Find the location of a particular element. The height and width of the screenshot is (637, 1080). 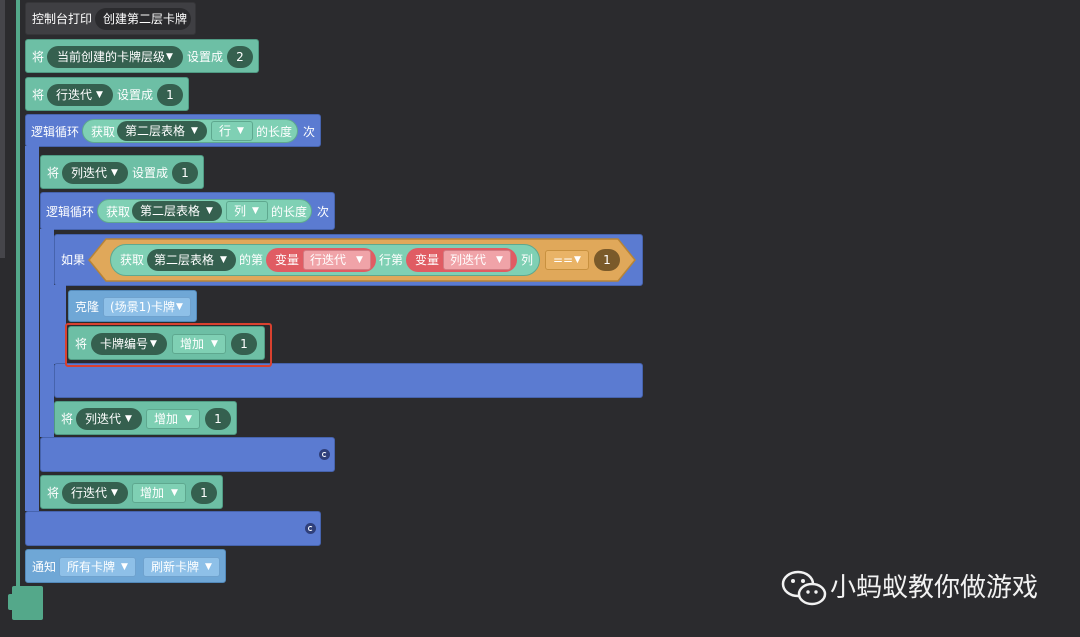

if-table-dropdown: 第二层表格 ▼ is located at coordinates (191, 260).